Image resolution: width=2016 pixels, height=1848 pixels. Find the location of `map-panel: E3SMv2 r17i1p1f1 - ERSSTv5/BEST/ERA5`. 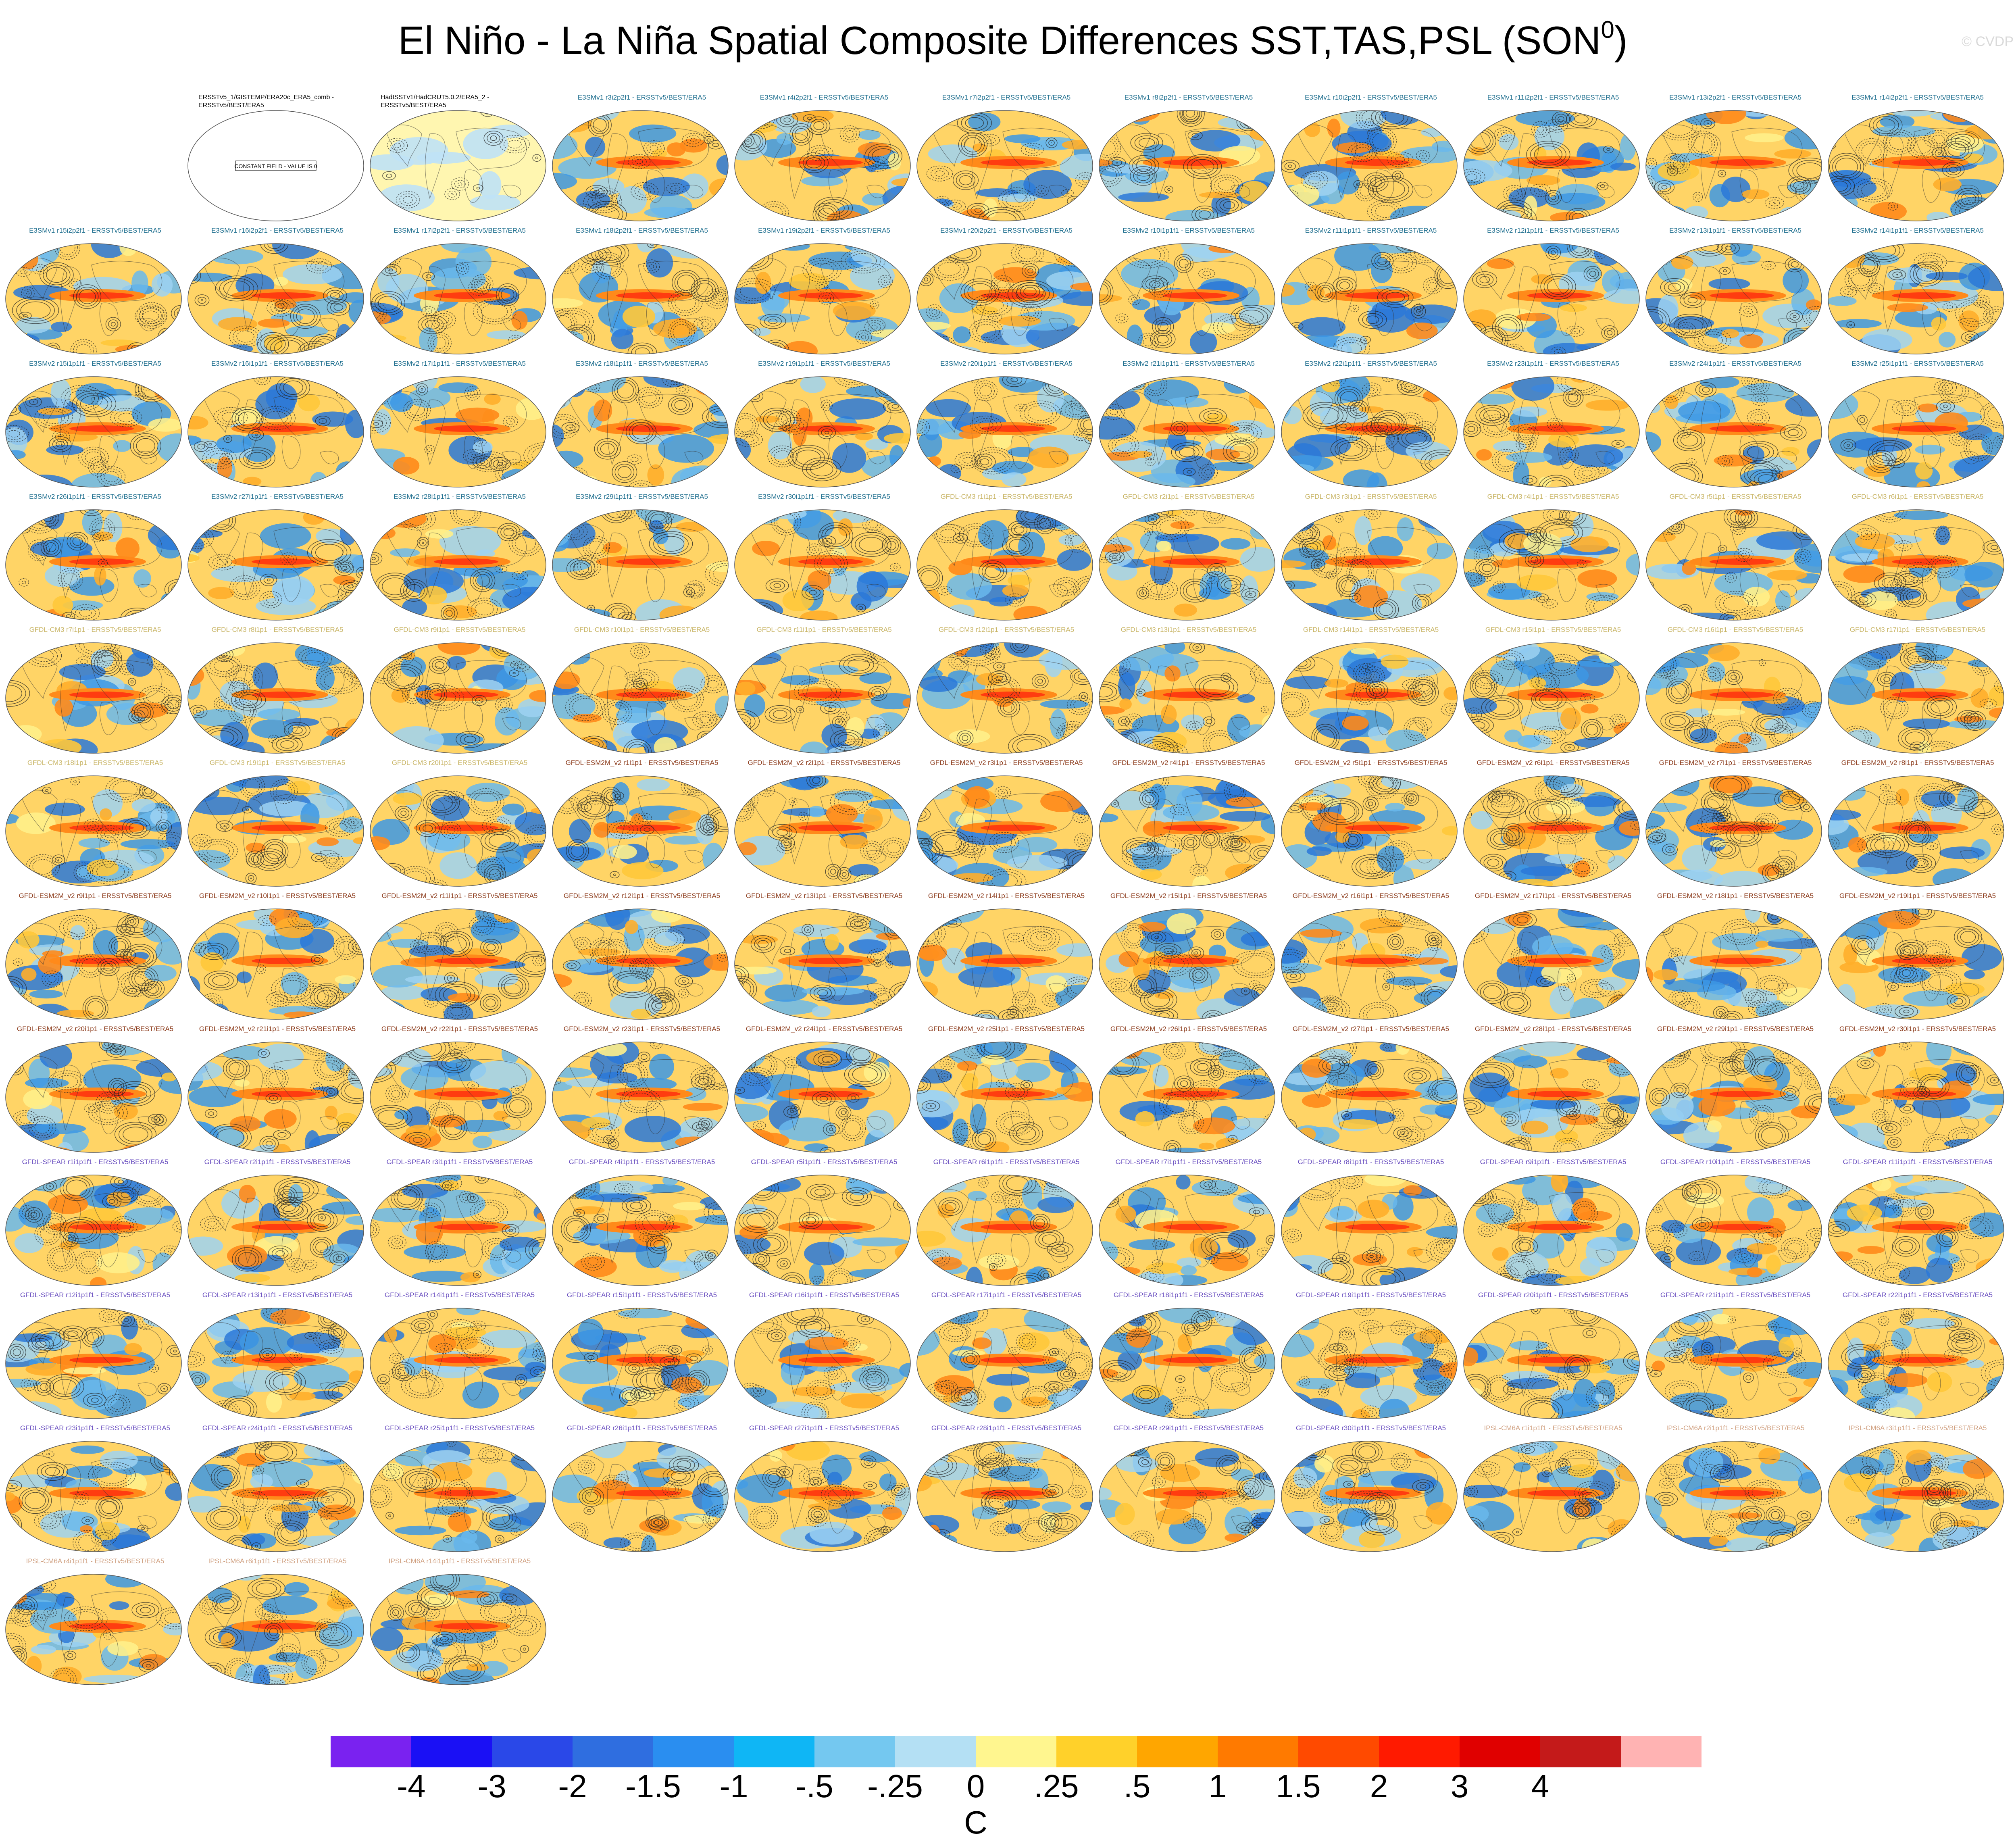

map-panel: E3SMv2 r17i1p1f1 - ERSSTv5/BEST/ERA5 is located at coordinates (460, 425).